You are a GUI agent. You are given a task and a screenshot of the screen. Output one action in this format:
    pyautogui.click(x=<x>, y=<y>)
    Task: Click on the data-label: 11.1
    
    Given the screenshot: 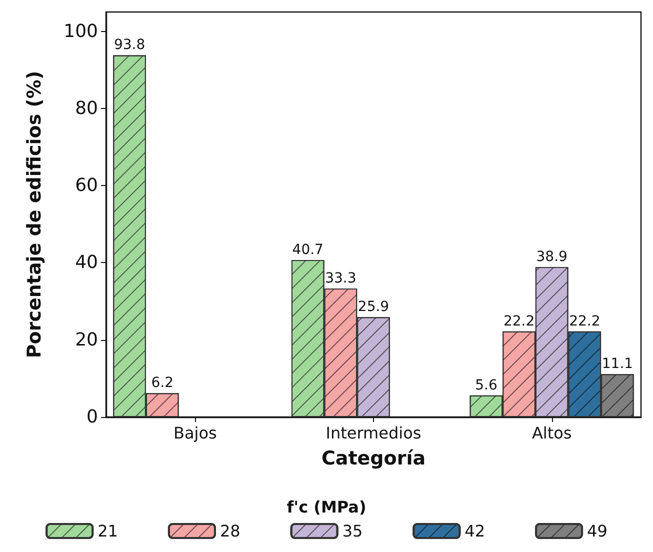 What is the action you would take?
    pyautogui.click(x=618, y=364)
    